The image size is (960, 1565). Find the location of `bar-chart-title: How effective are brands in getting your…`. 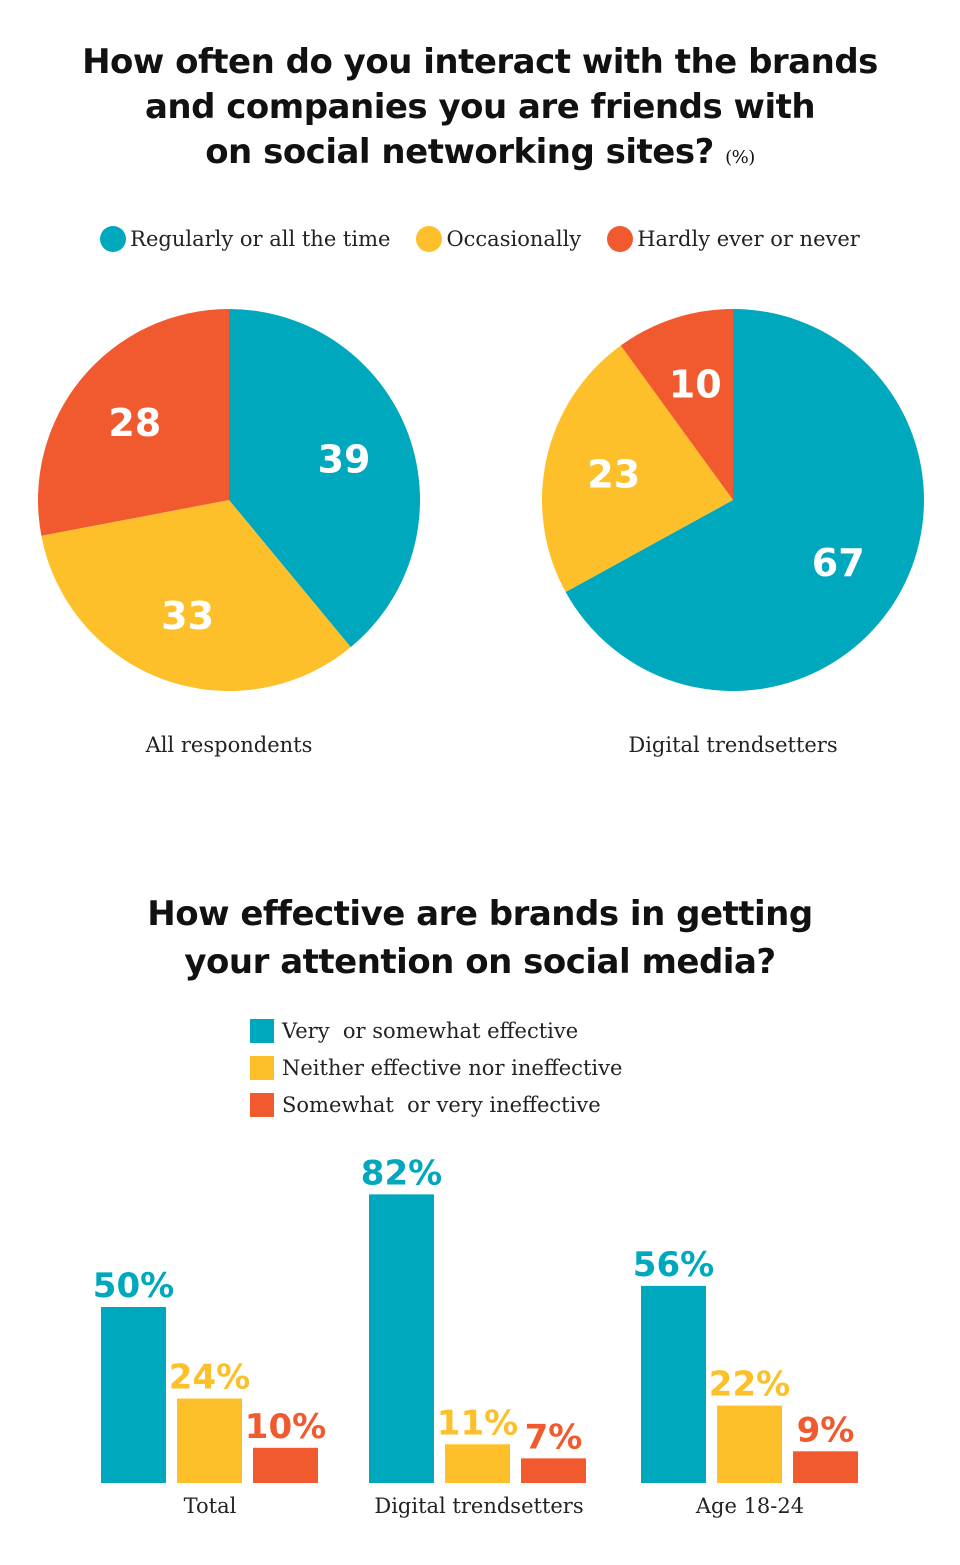

bar-chart-title: How effective are brands in getting your… is located at coordinates (480, 938).